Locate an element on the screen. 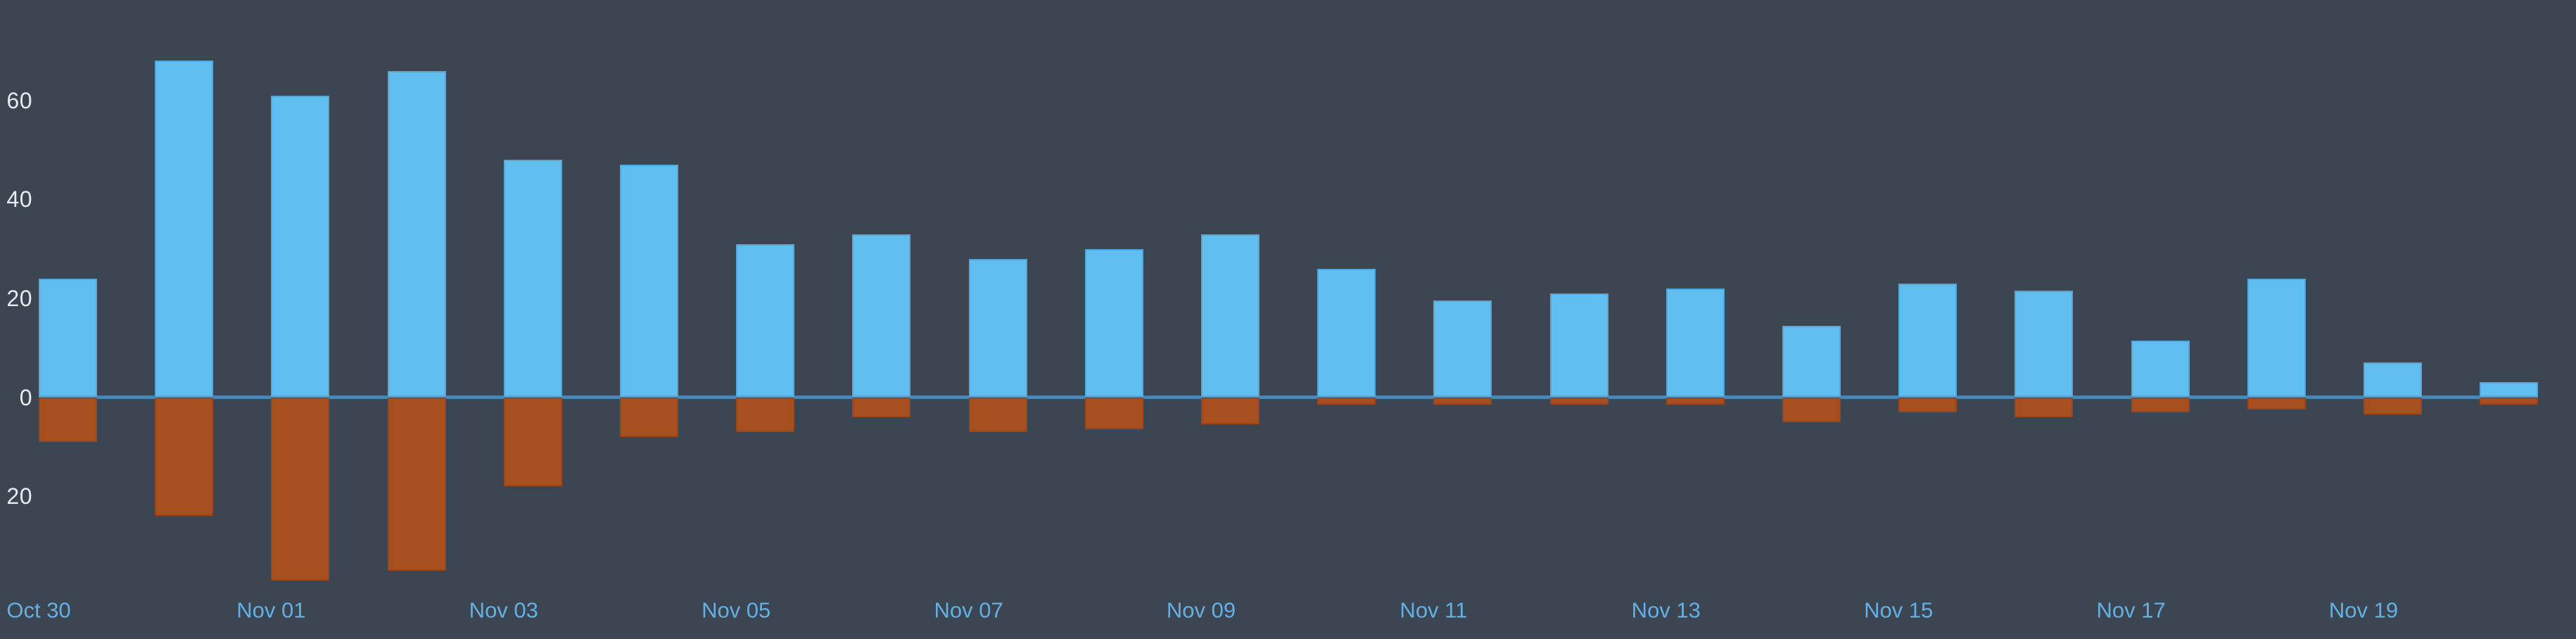 The height and width of the screenshot is (639, 2576). x-axis-date-label: Nov 05 is located at coordinates (736, 610).